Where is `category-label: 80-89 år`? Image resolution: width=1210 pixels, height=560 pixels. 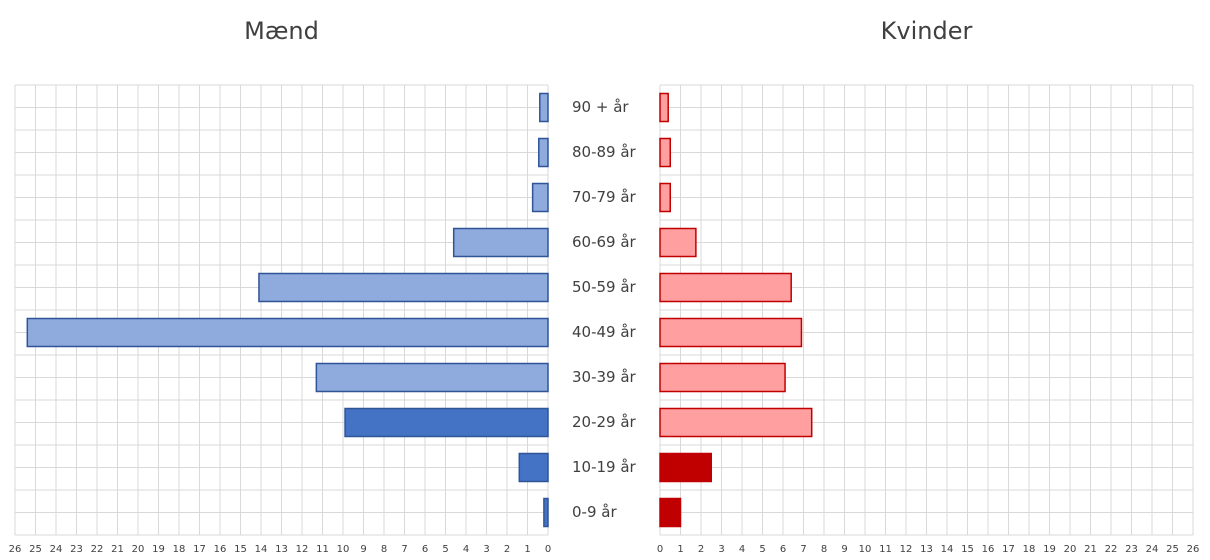
category-label: 80-89 år is located at coordinates (604, 152).